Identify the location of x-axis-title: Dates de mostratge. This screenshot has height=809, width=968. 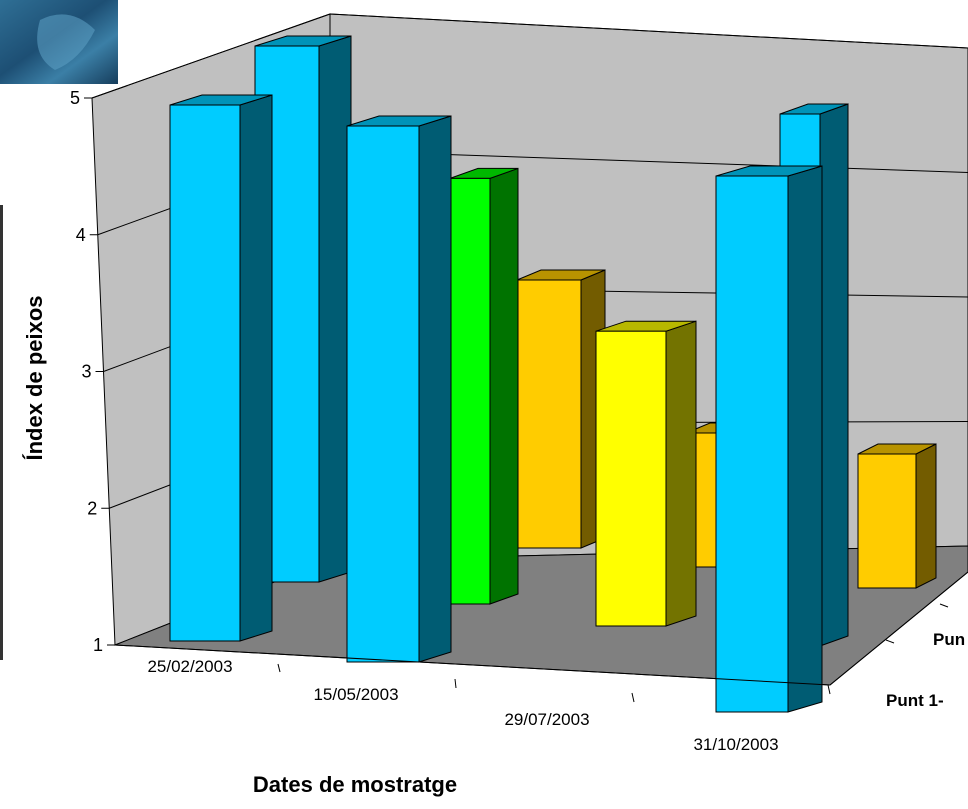
(355, 784).